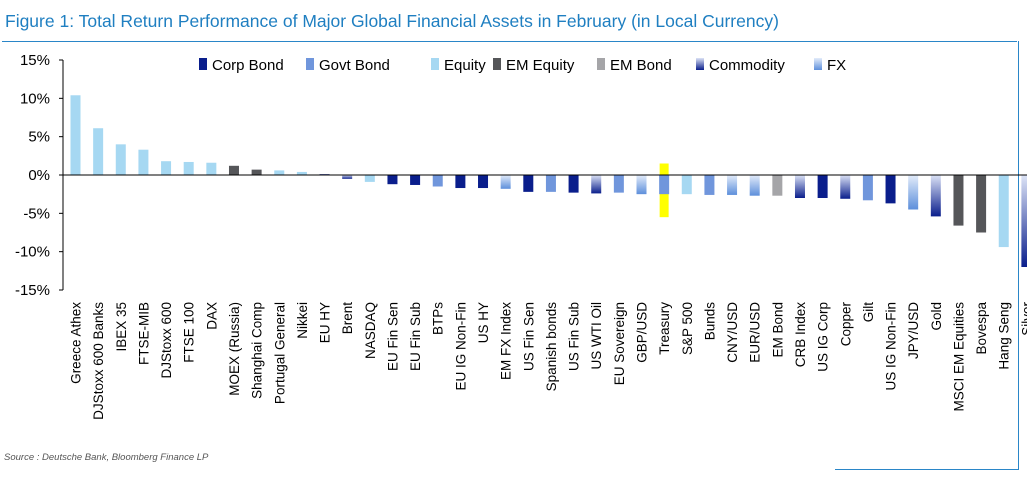 The width and height of the screenshot is (1027, 479). Describe the element at coordinates (596, 336) in the screenshot. I see `category-label: US WTI Oil` at that location.